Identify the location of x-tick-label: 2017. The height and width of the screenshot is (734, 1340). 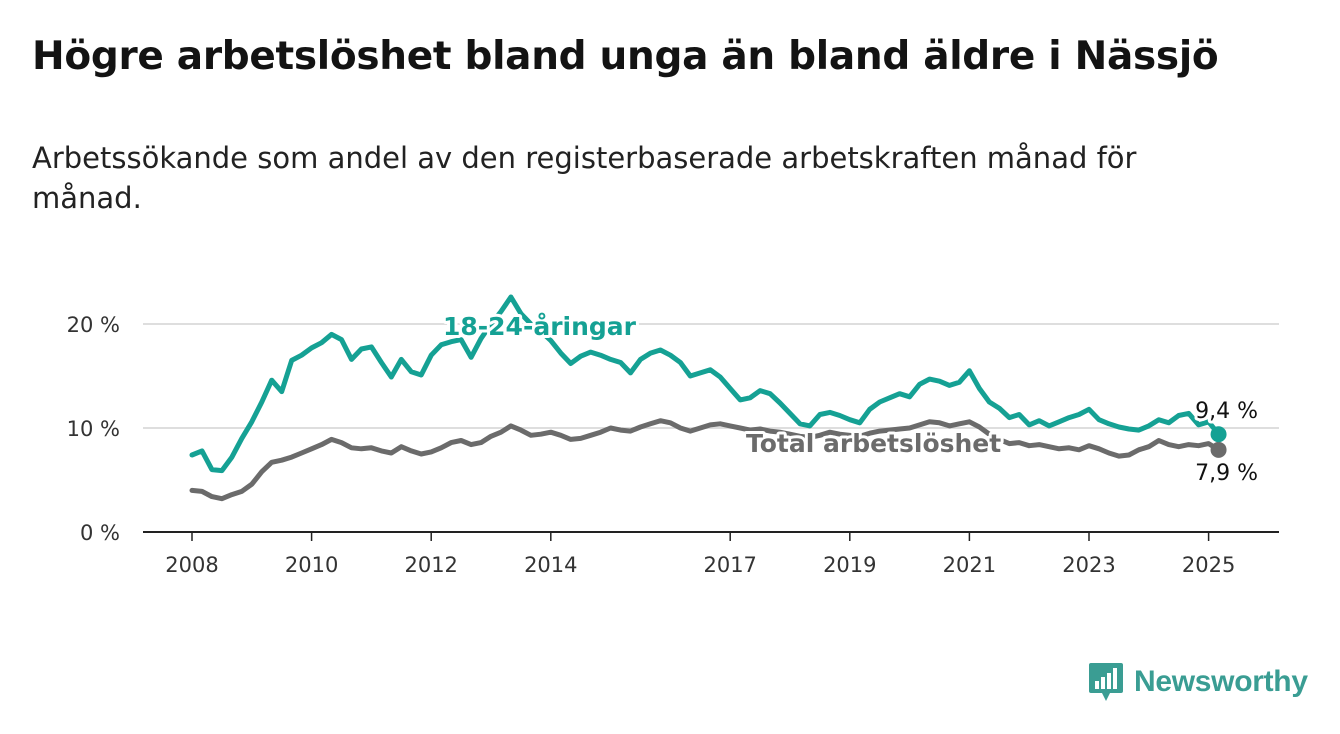
(729, 565).